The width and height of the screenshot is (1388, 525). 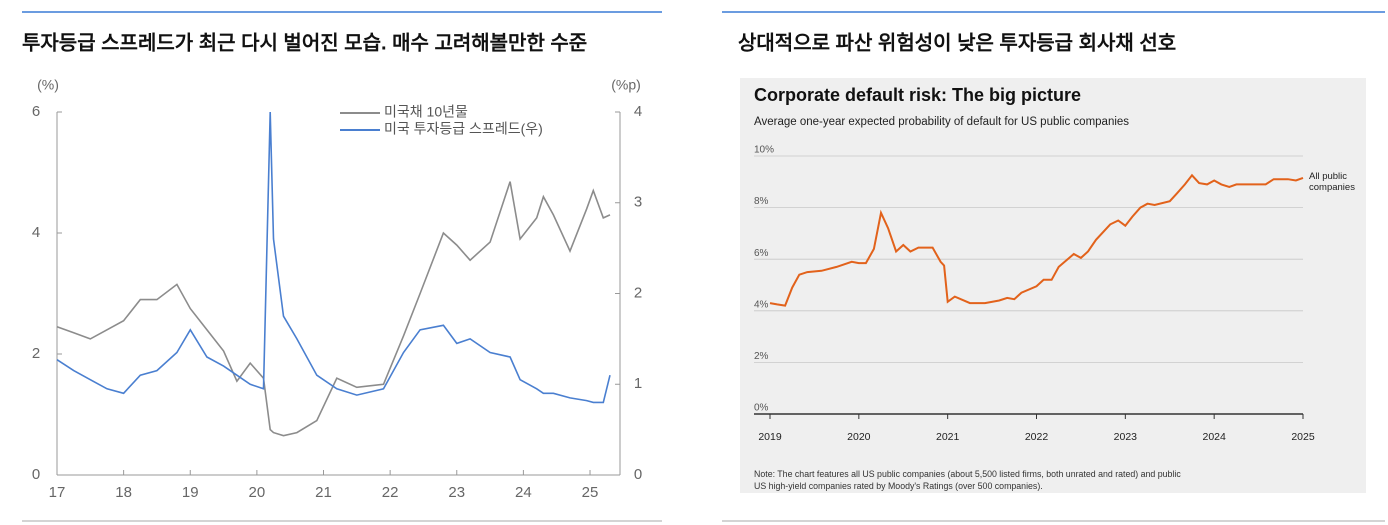 What do you see at coordinates (761, 408) in the screenshot?
I see `y-tick-label: 0%` at bounding box center [761, 408].